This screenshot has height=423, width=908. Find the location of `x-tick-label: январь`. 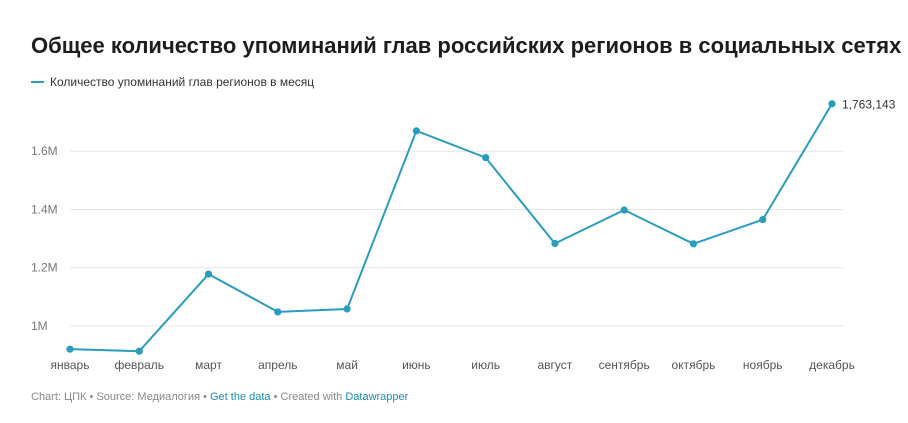

x-tick-label: январь is located at coordinates (70, 365).